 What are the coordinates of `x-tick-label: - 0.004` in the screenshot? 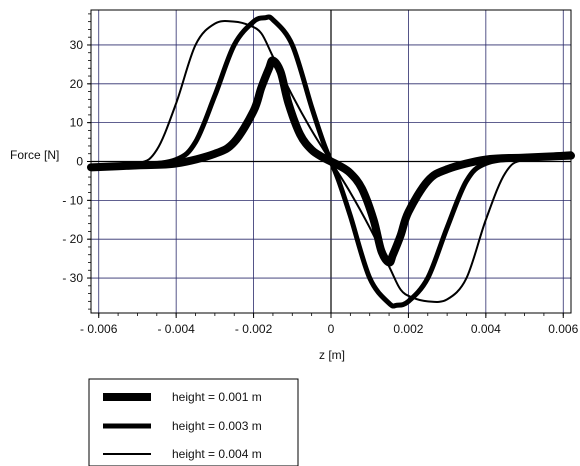 It's located at (176, 329).